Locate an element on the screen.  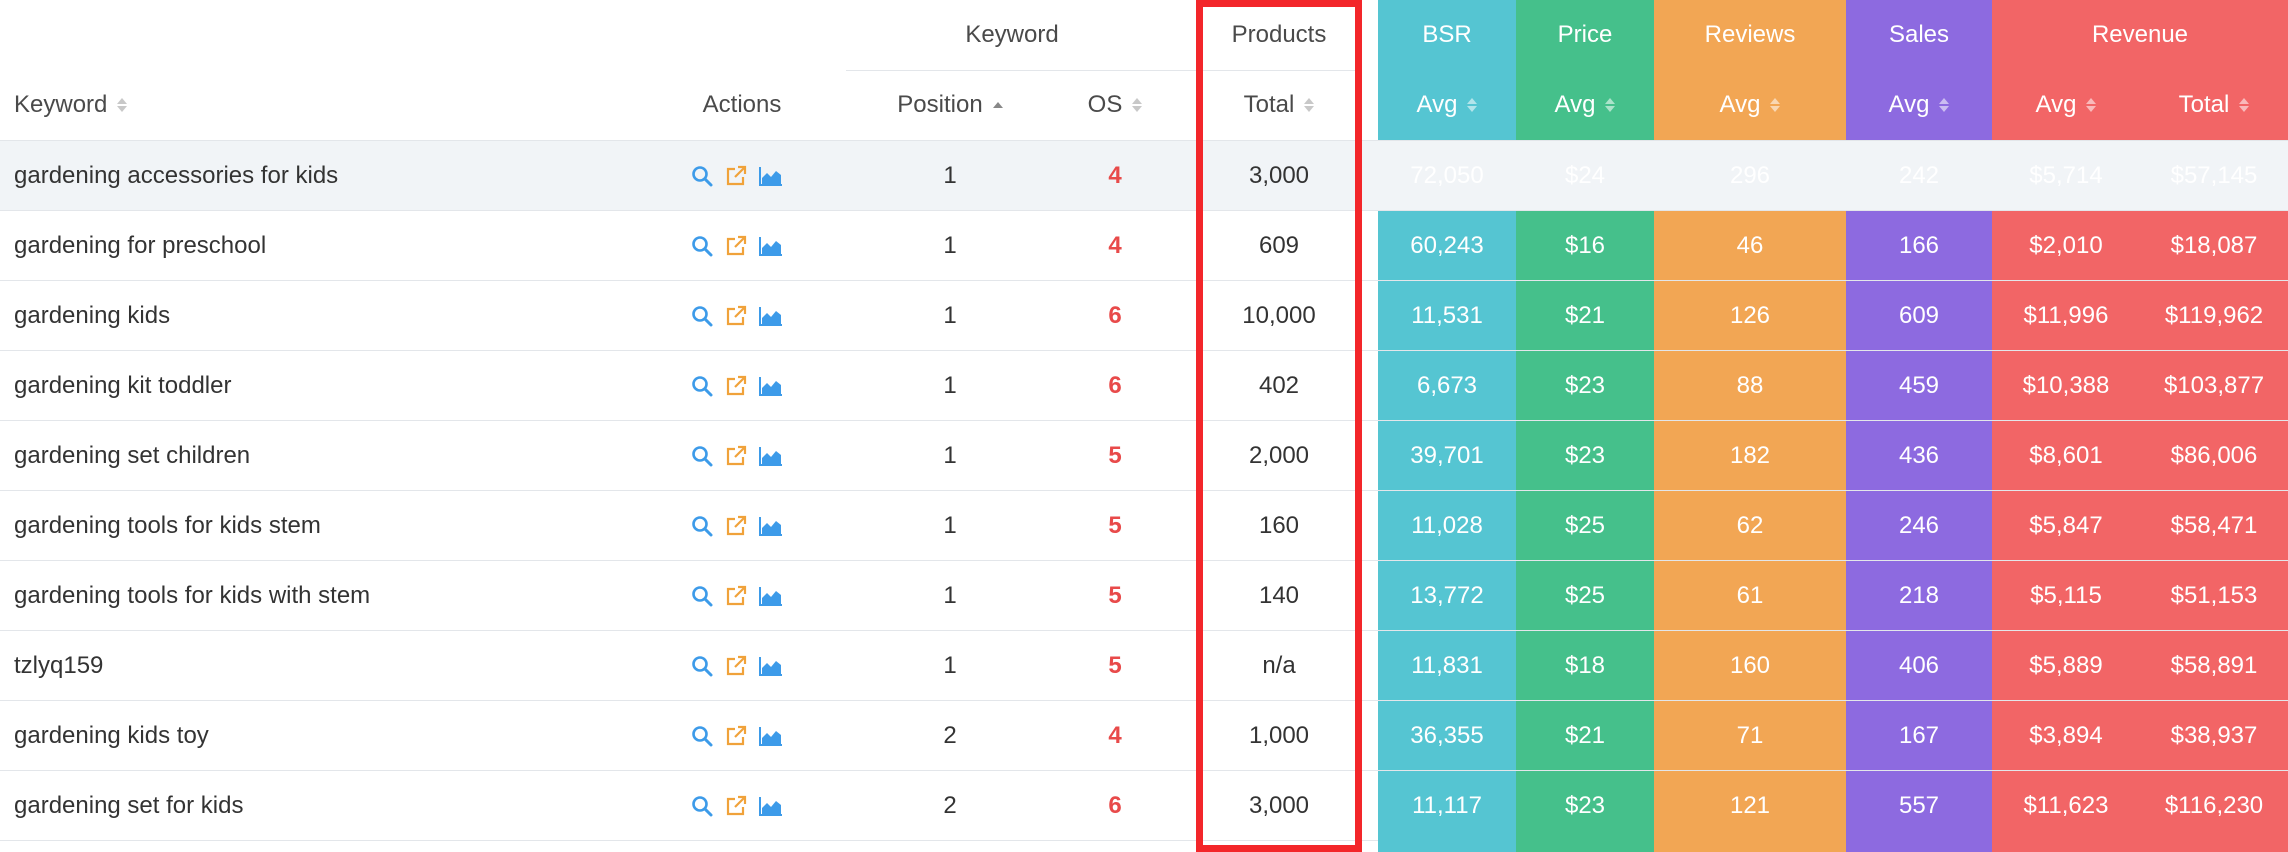
price-avg-cell: $16 is located at coordinates (1585, 245).